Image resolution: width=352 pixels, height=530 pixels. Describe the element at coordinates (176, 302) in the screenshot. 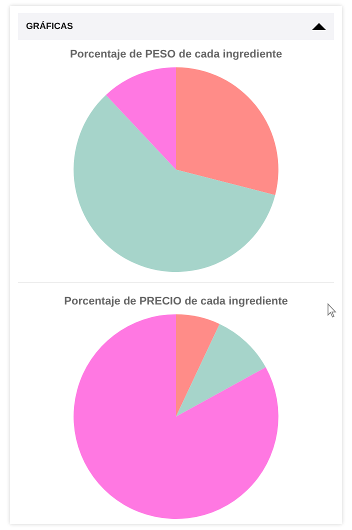

I see `chart-title: Porcentaje de PRECIO de cada ingrediente` at that location.